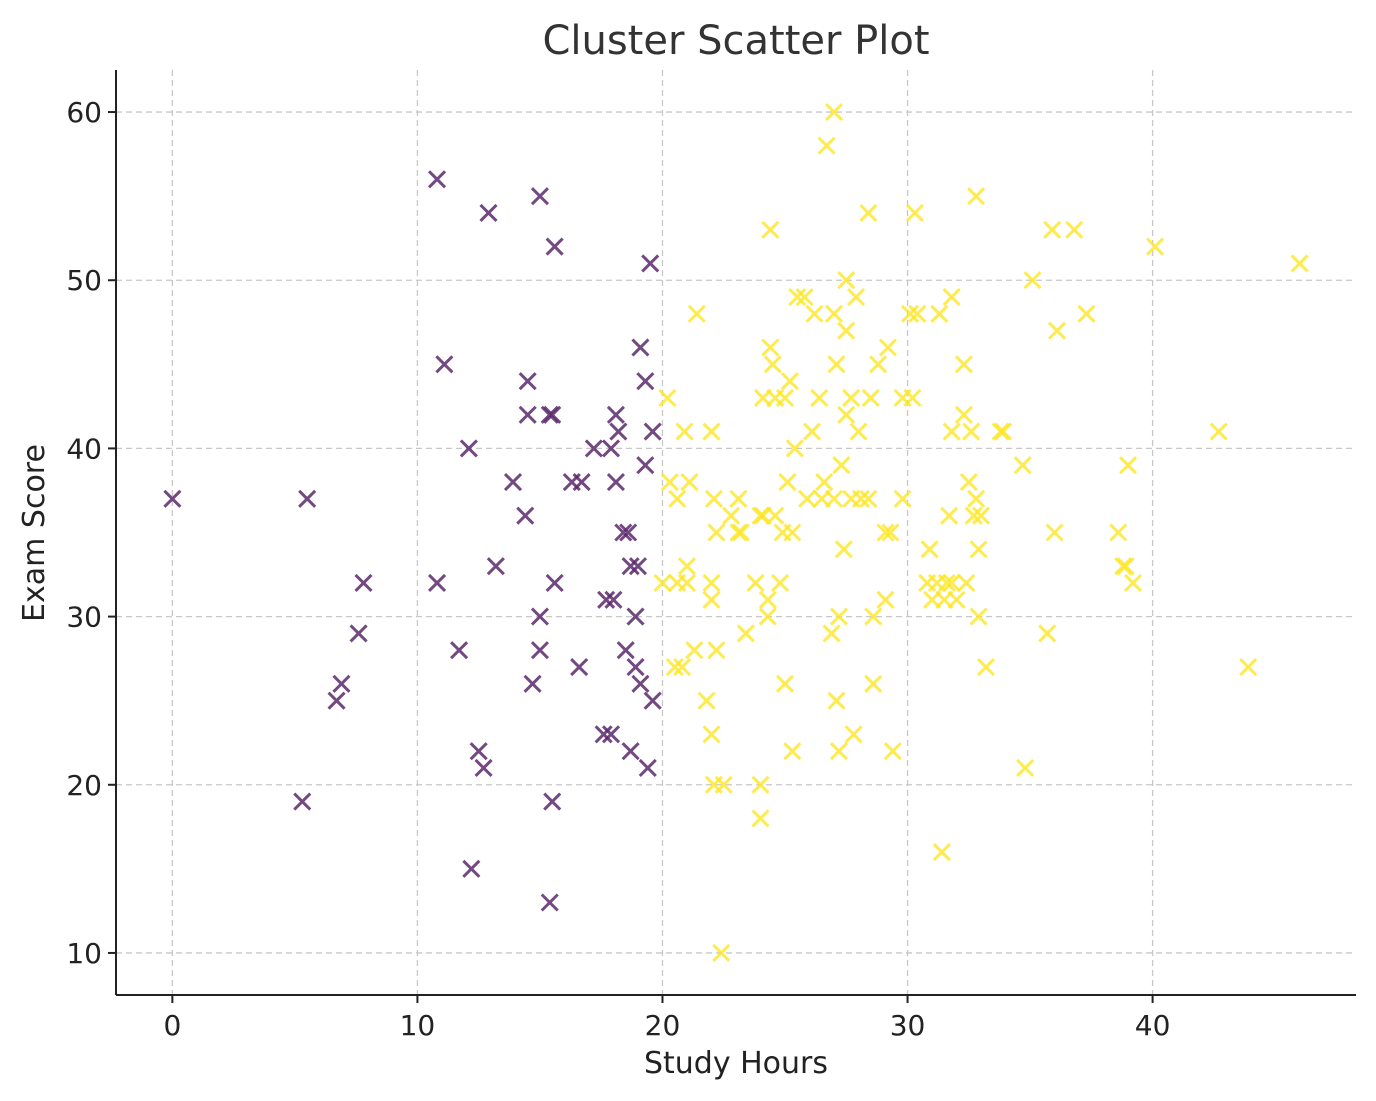 Image resolution: width=1376 pixels, height=1101 pixels. I want to click on y-tick-label: 30, so click(84, 617).